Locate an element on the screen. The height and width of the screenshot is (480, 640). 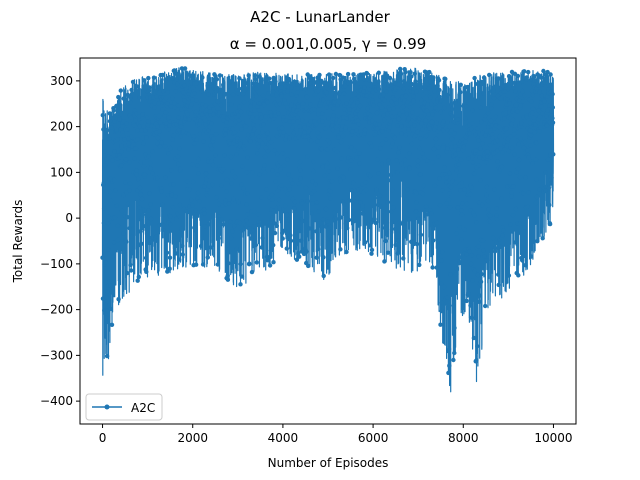
y-tick-label: 0 is located at coordinates (69, 218).